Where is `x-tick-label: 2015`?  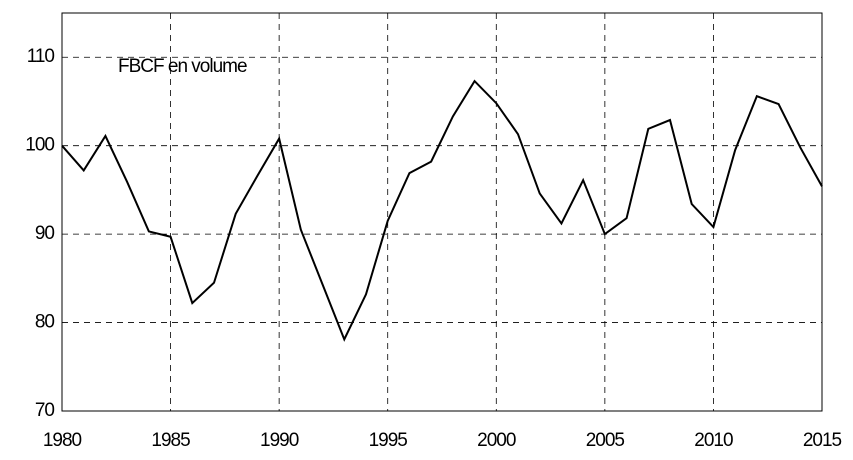
x-tick-label: 2015 is located at coordinates (822, 440).